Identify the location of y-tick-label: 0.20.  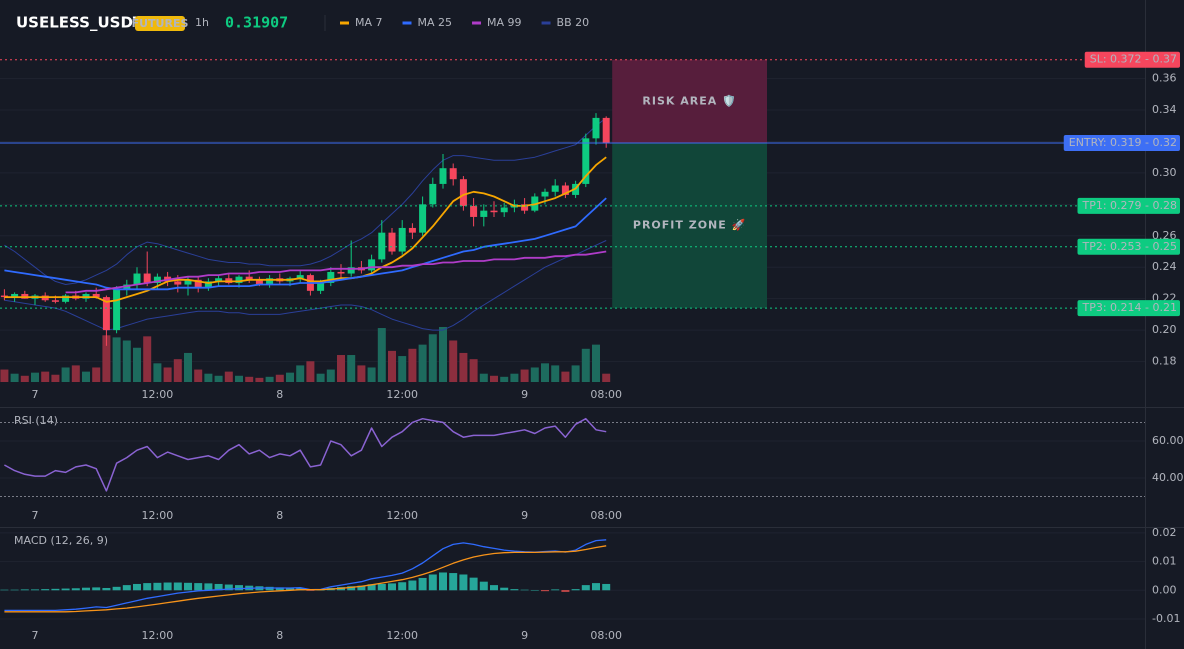
(1164, 329).